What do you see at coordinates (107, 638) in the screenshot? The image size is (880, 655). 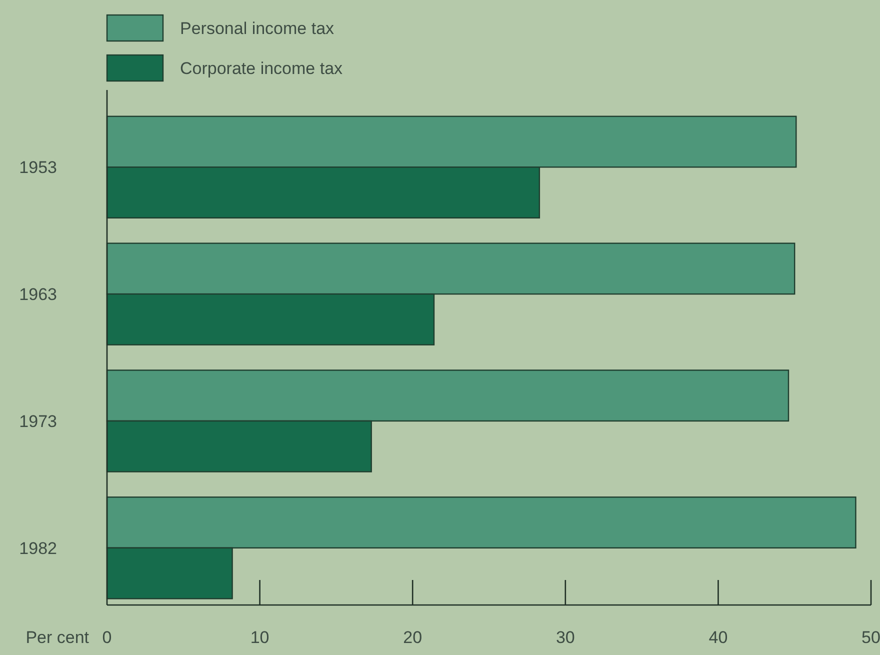 I see `x-tick-label: 0` at bounding box center [107, 638].